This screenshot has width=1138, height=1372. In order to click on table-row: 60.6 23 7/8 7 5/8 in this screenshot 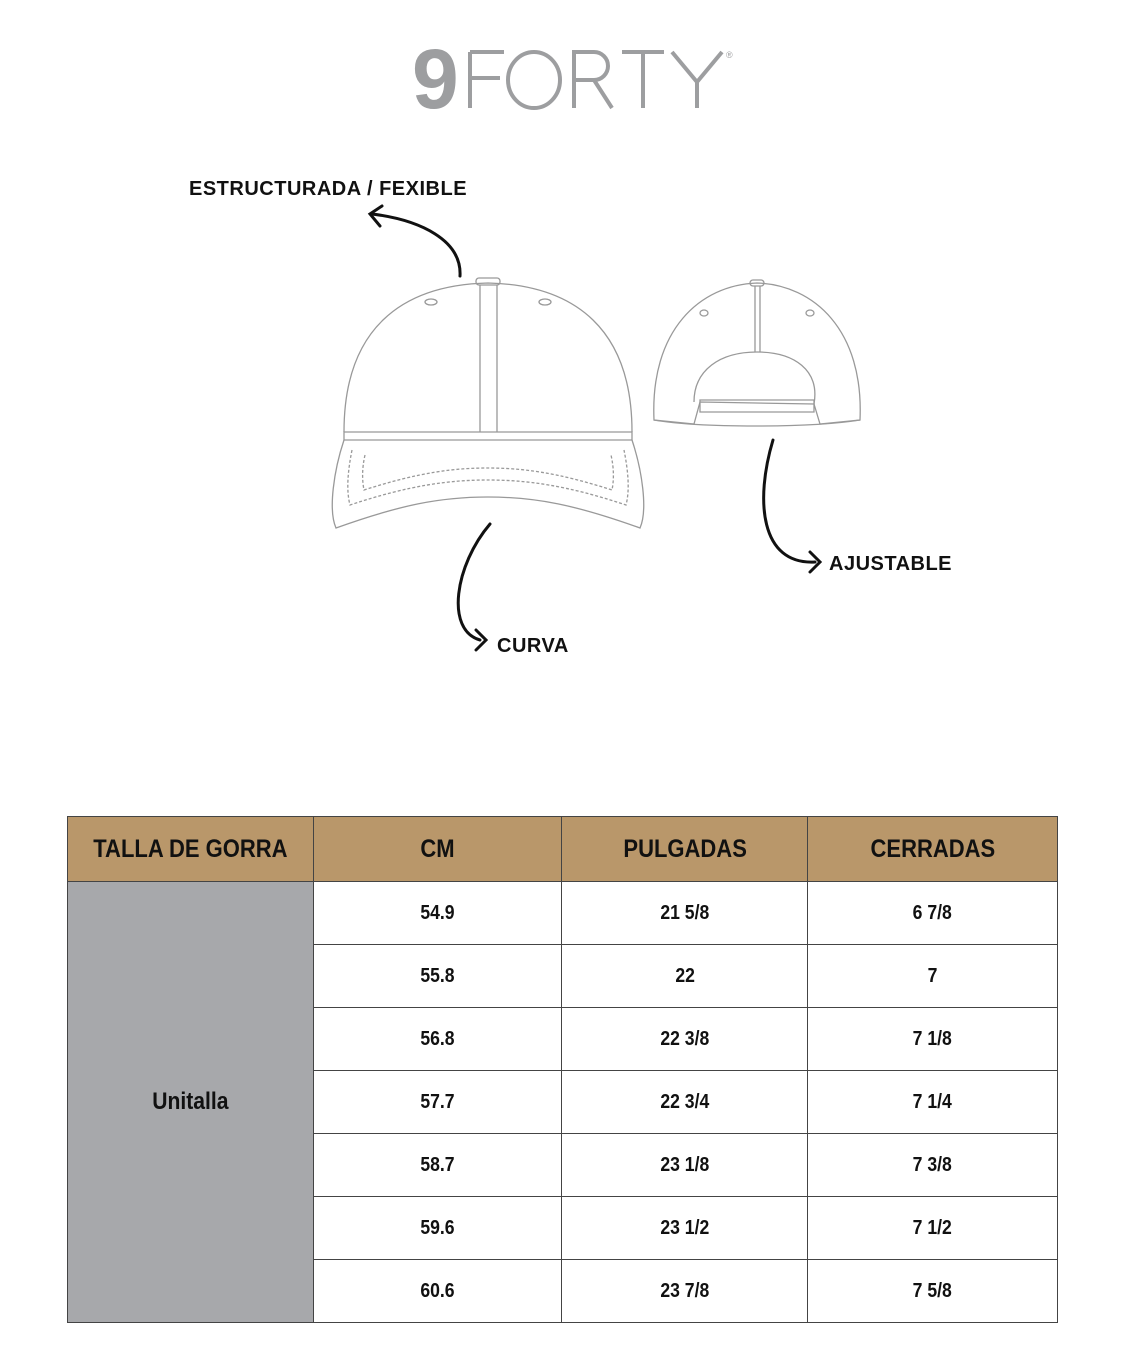, I will do `click(563, 1291)`.